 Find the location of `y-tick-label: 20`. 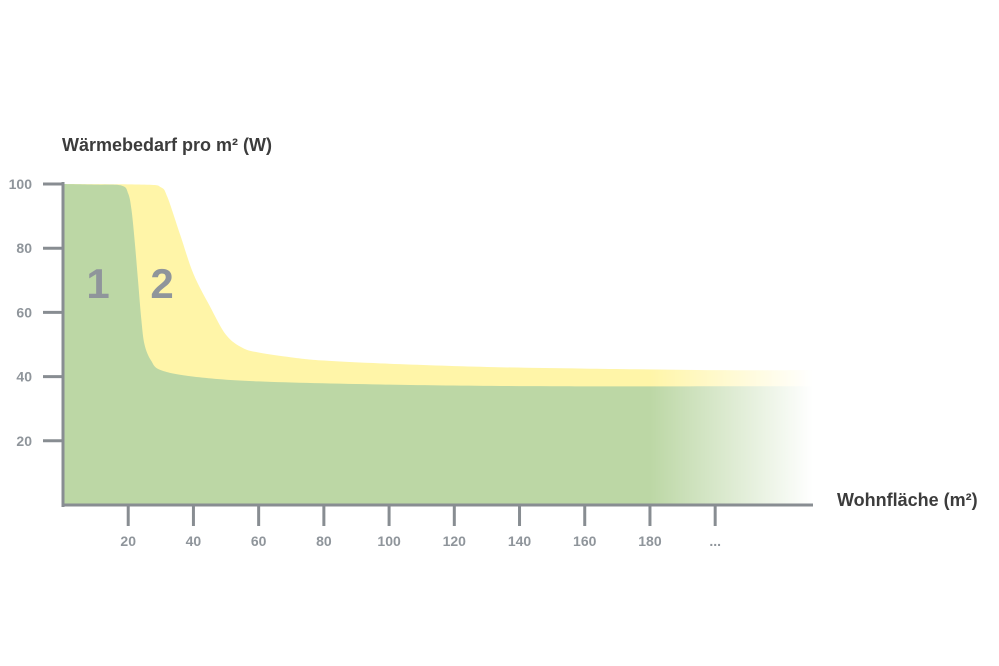

y-tick-label: 20 is located at coordinates (24, 441).